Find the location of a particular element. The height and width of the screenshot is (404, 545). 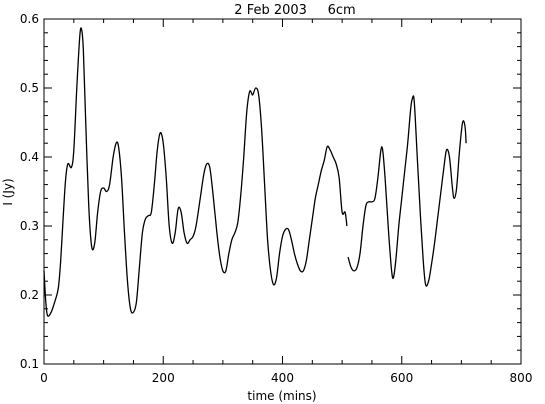

y-tick-label: 0.3 is located at coordinates (29, 226).